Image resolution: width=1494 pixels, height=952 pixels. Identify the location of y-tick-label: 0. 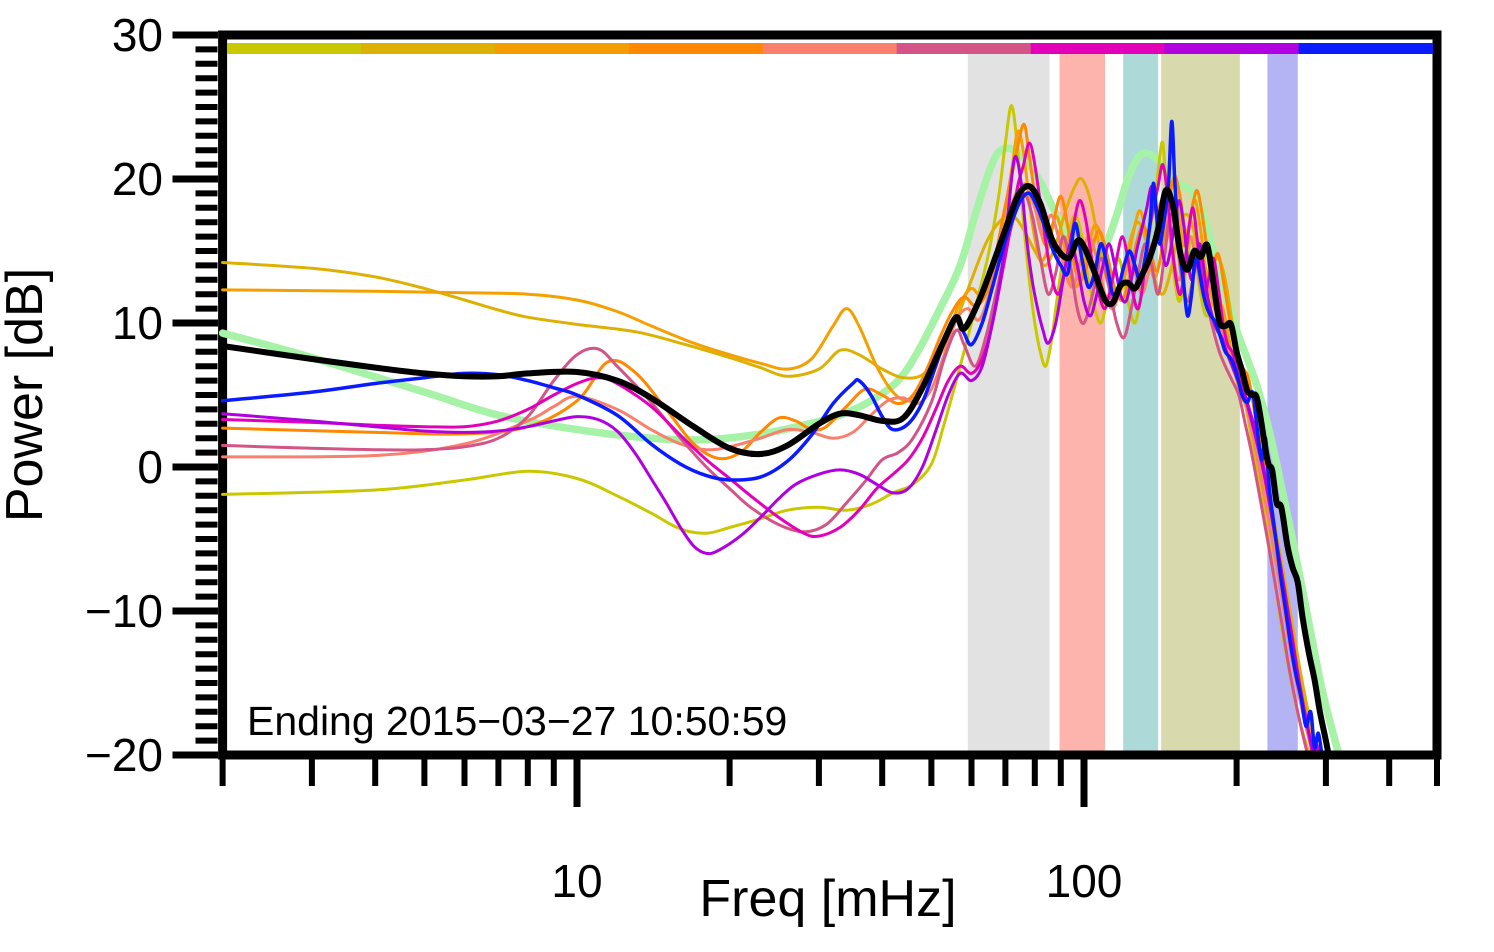
(150, 467).